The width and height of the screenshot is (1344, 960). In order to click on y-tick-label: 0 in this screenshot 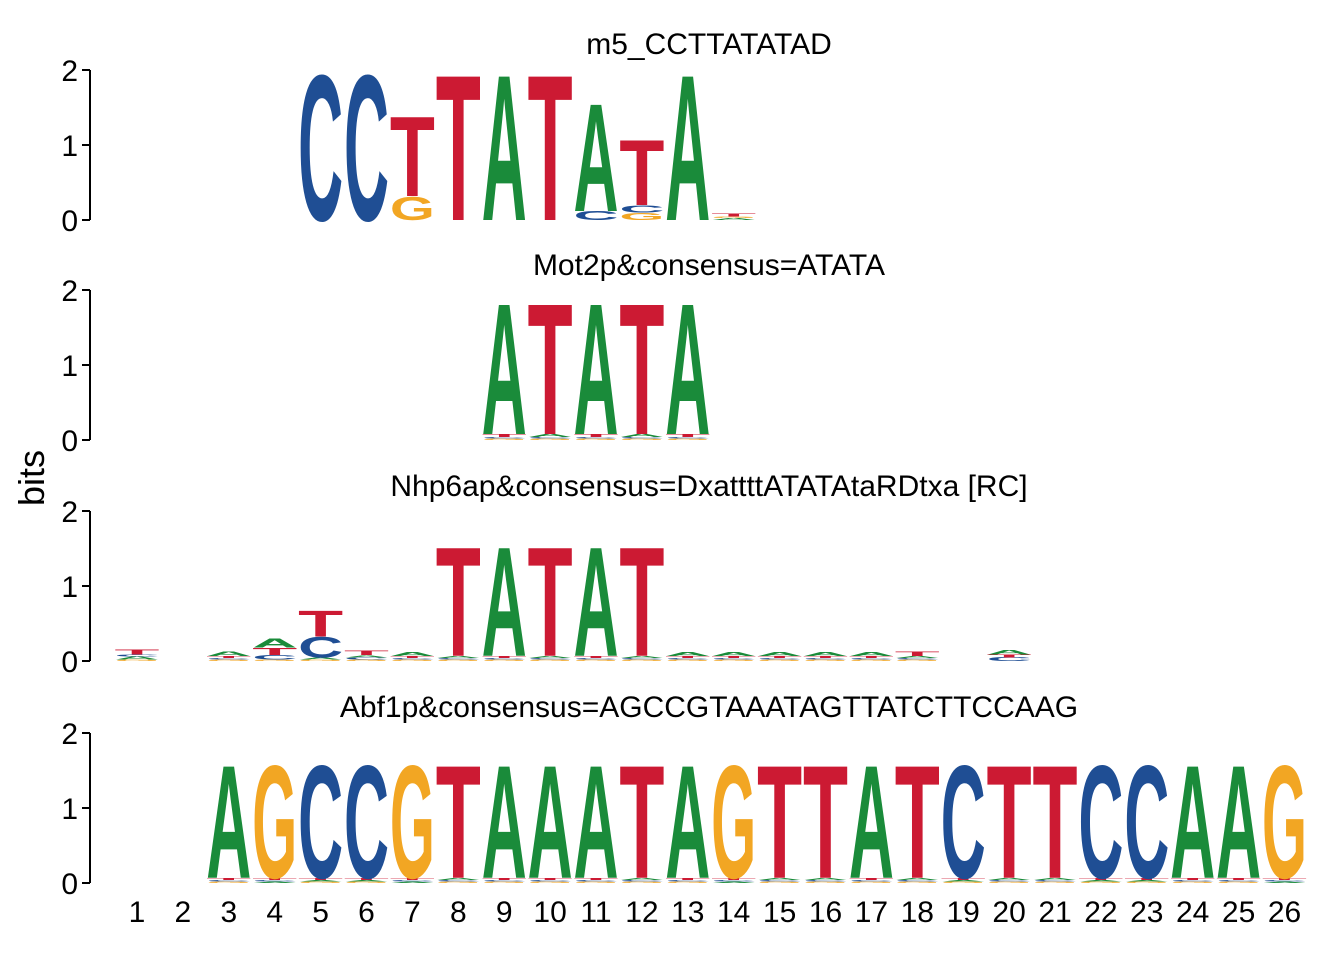, I will do `click(69, 221)`.